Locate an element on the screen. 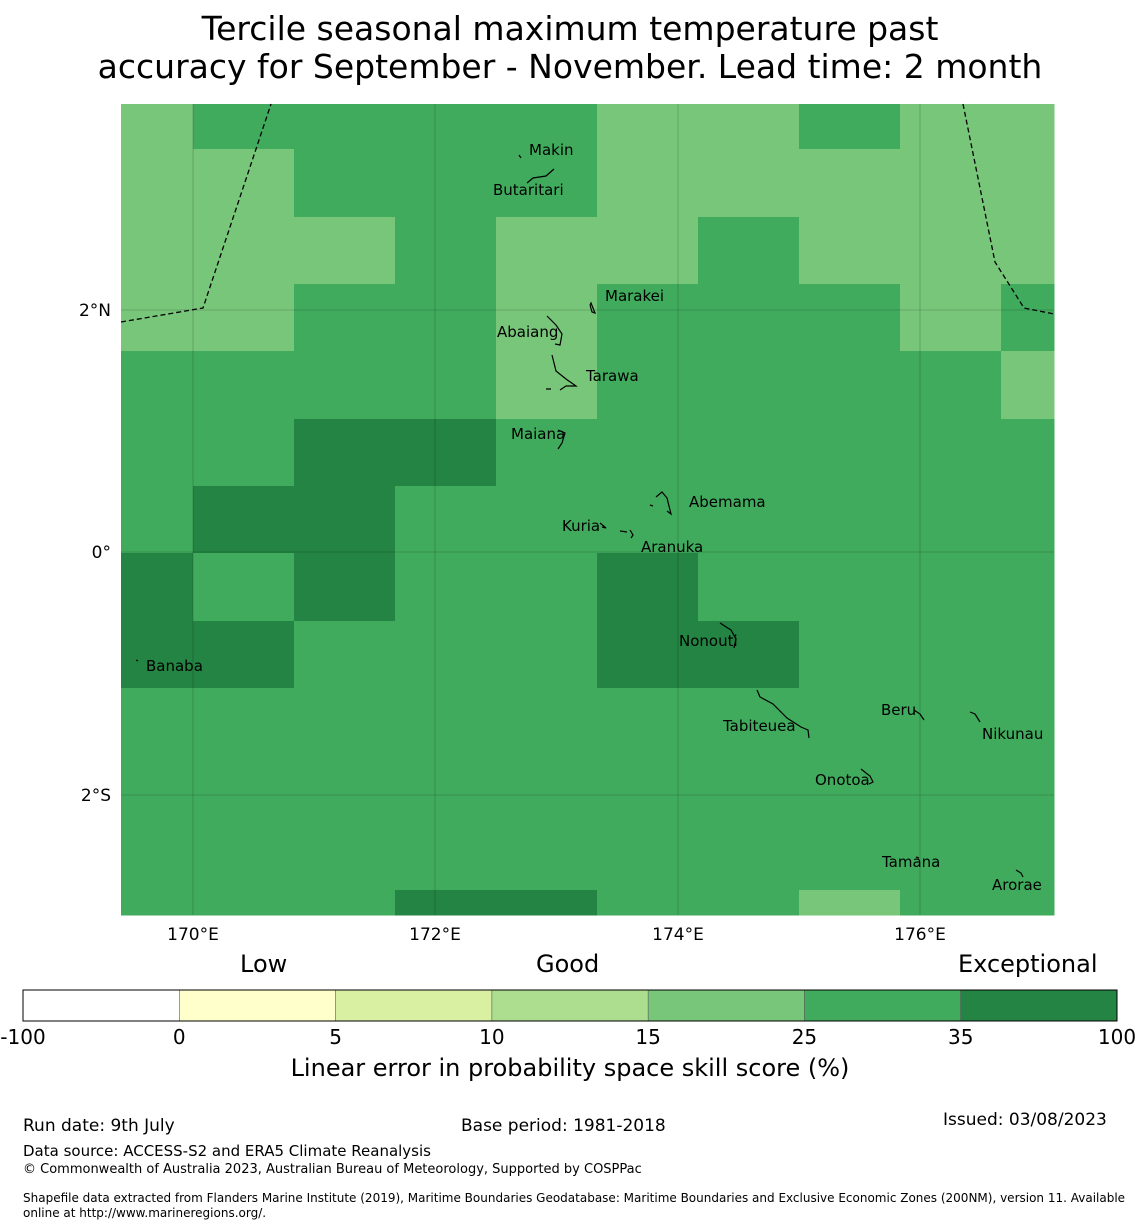 This screenshot has width=1140, height=1230. lon-tick-176e: 176°E is located at coordinates (920, 935).